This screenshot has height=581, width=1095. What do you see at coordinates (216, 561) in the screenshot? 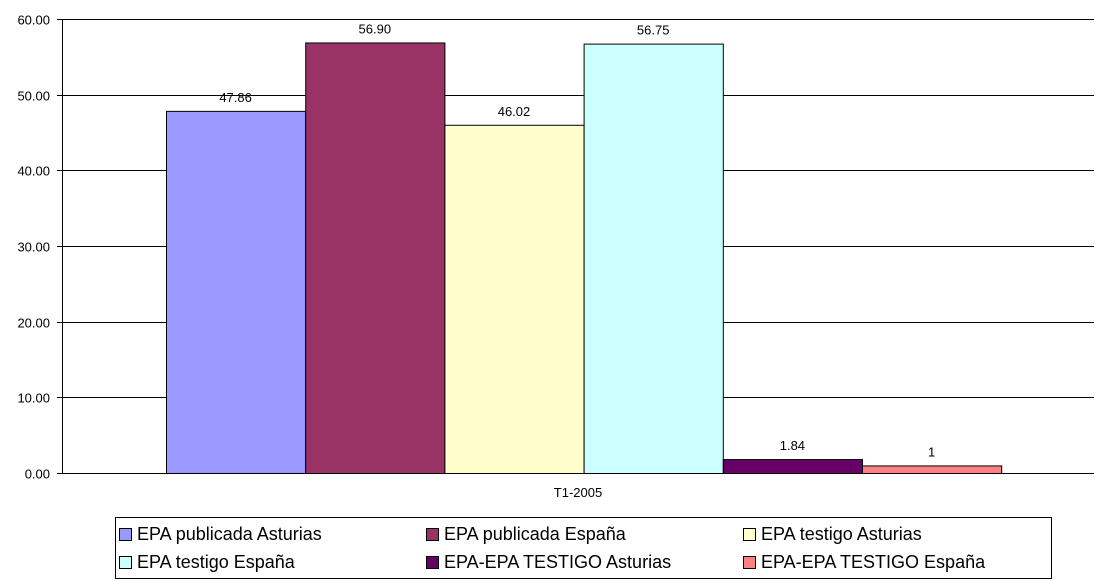
I see `legend-label: EPA testigo España` at bounding box center [216, 561].